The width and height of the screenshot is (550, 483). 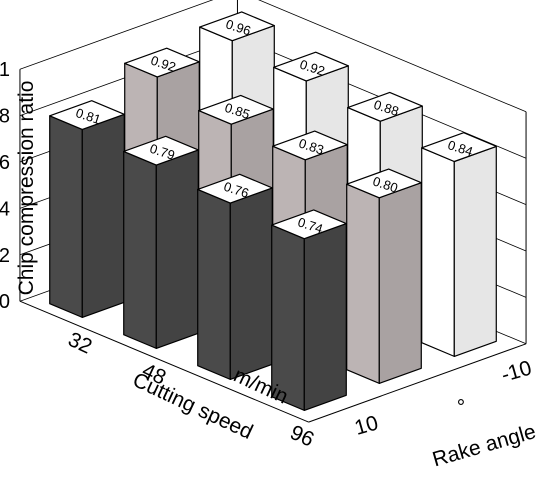 What do you see at coordinates (484, 445) in the screenshot?
I see `depth-axis-title: Rake angle` at bounding box center [484, 445].